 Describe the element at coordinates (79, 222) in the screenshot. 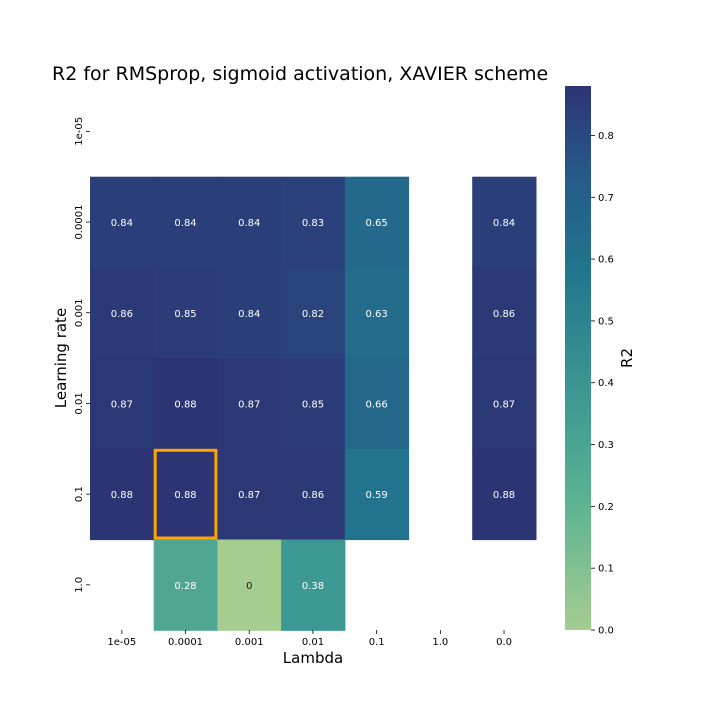

I see `y-tick-label: 0.0001` at that location.